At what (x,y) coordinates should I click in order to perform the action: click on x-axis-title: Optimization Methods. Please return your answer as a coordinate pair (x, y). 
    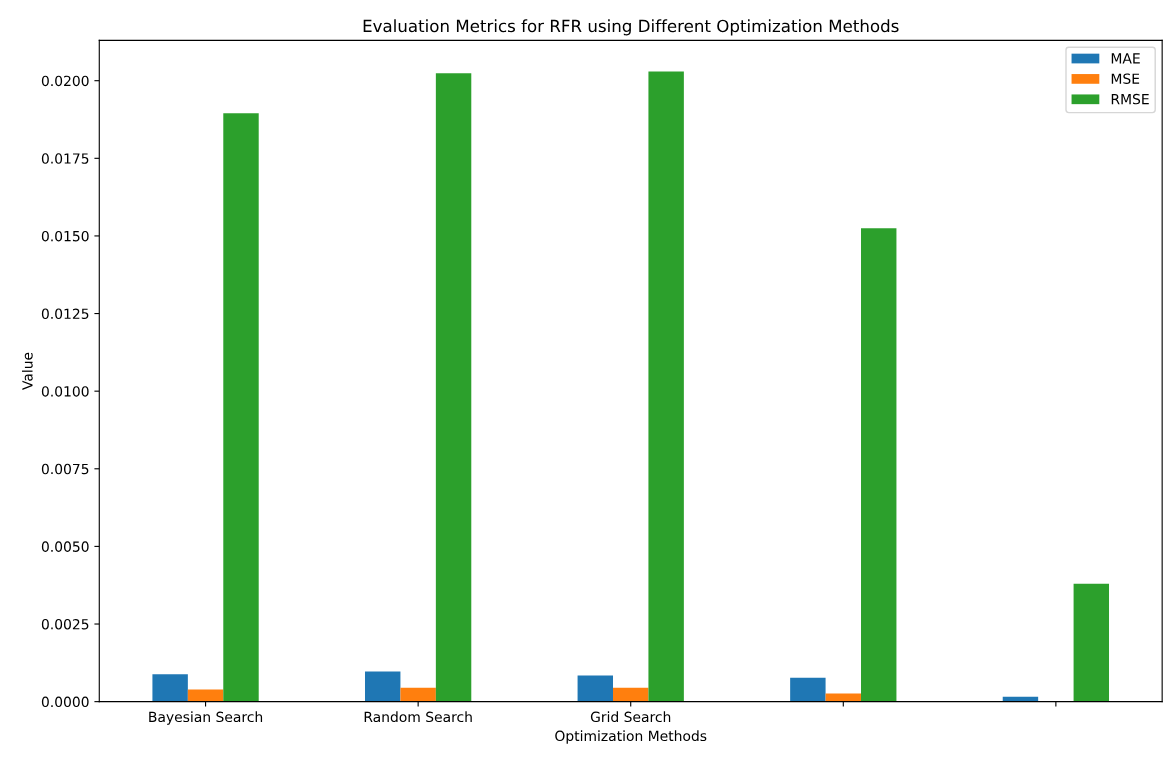
    Looking at the image, I should click on (631, 737).